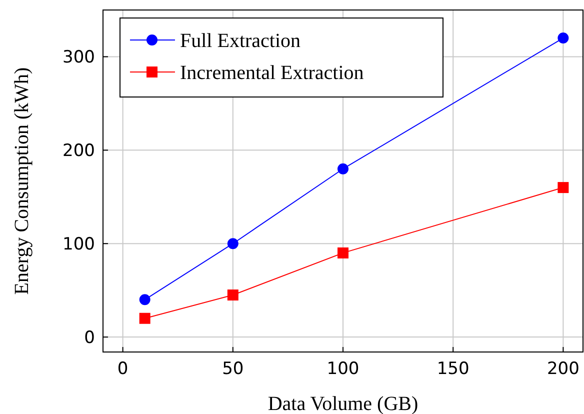  I want to click on y-tick-label: 0, so click(89, 338).